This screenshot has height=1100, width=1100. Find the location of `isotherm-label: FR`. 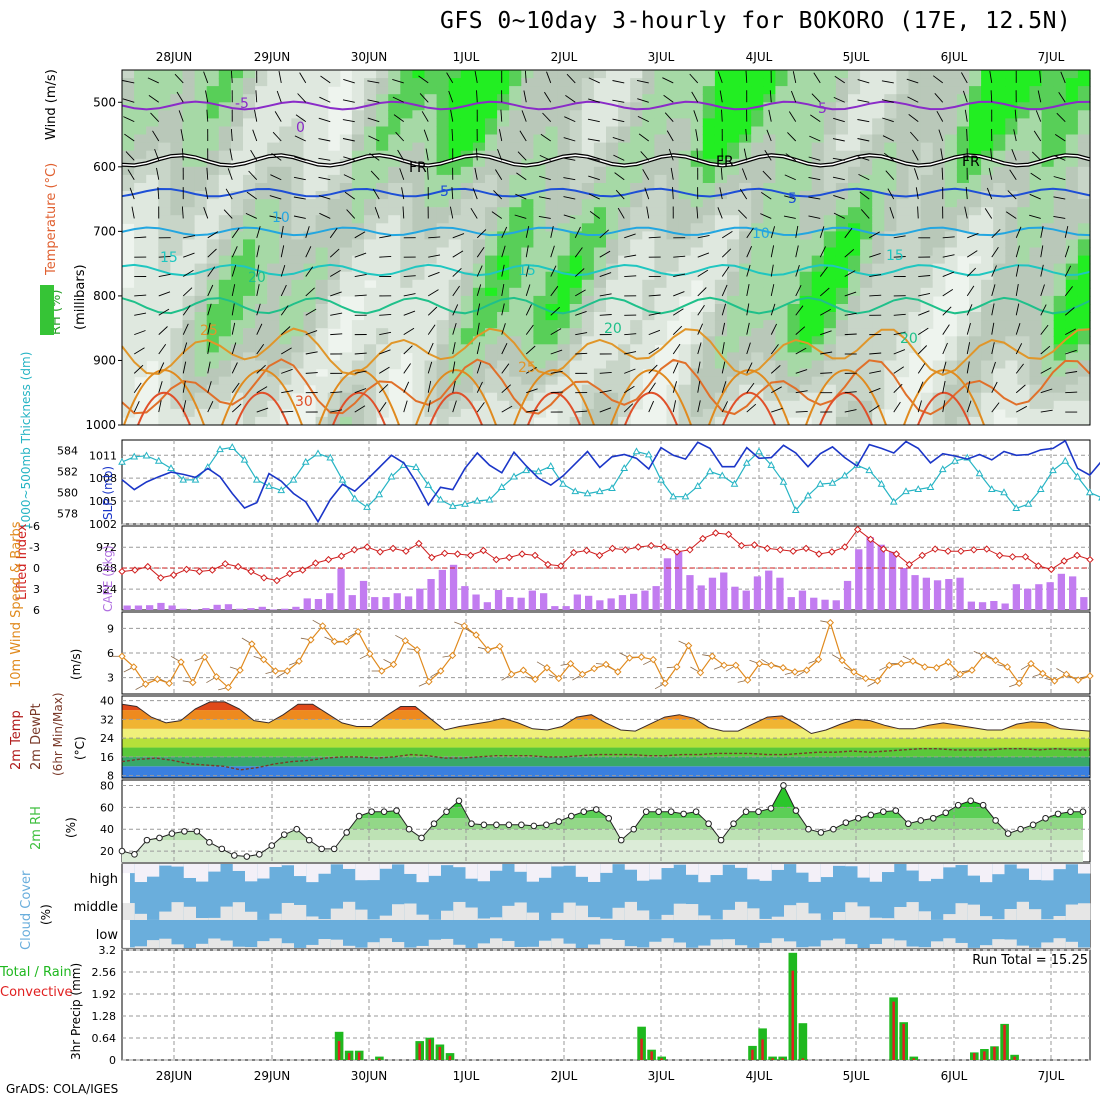

isotherm-label: FR is located at coordinates (418, 168).